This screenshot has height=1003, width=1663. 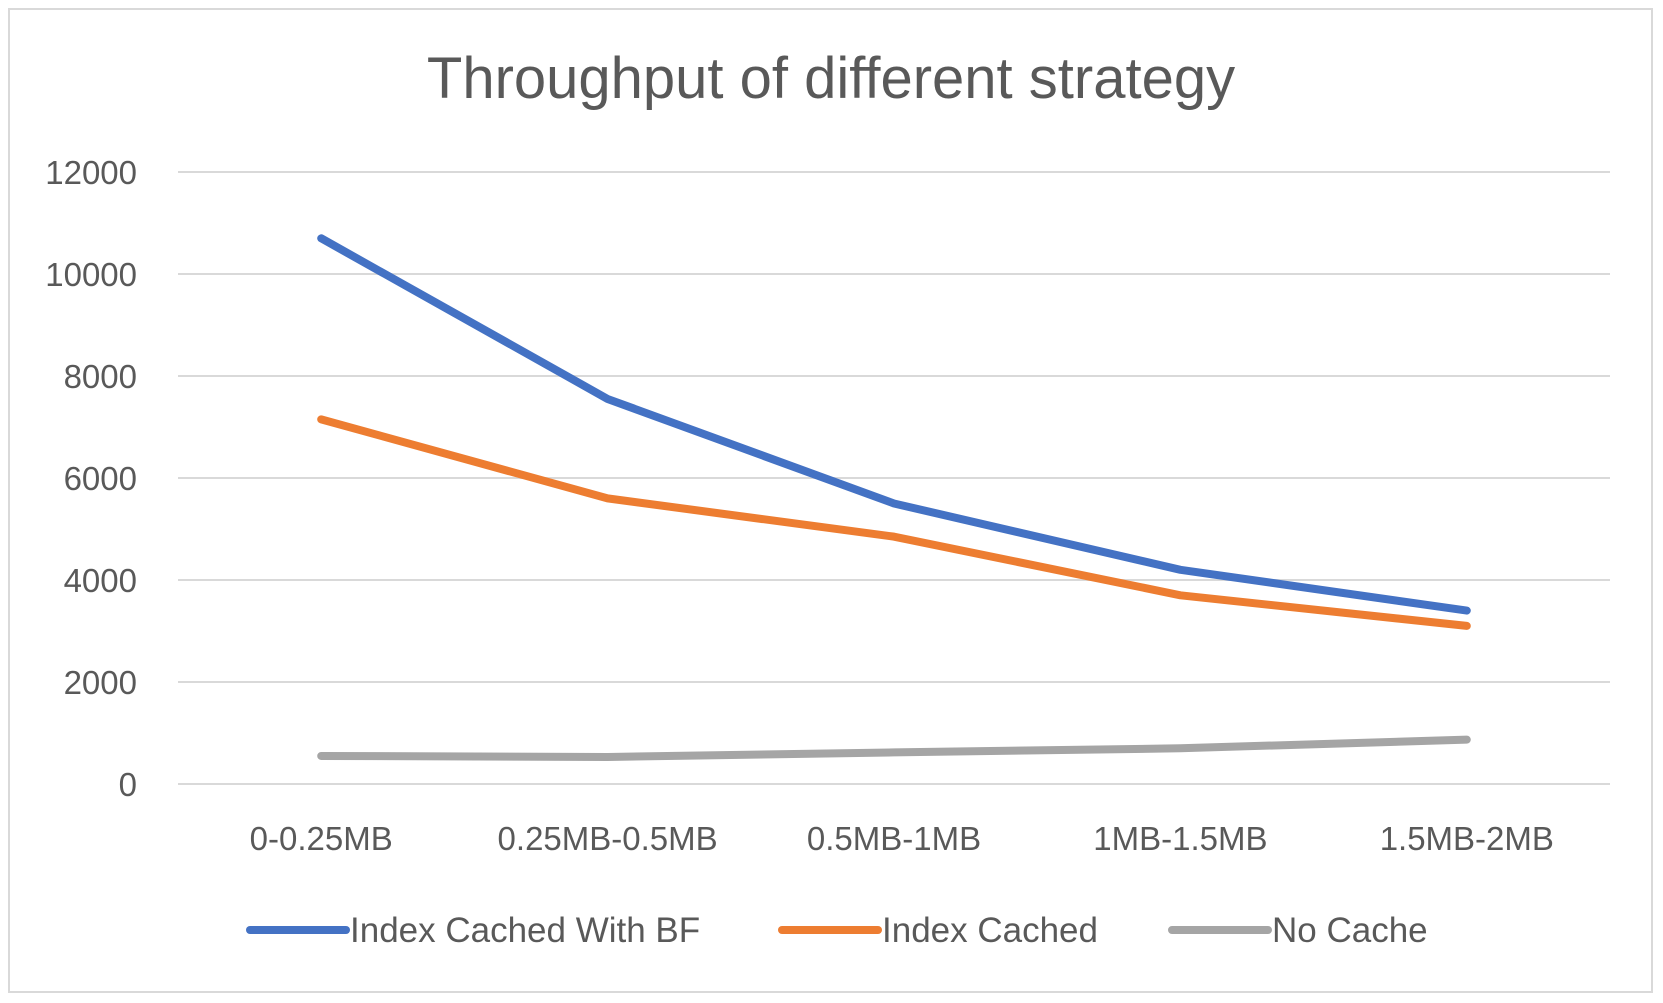 I want to click on y-tick-label: 4000, so click(x=100, y=580).